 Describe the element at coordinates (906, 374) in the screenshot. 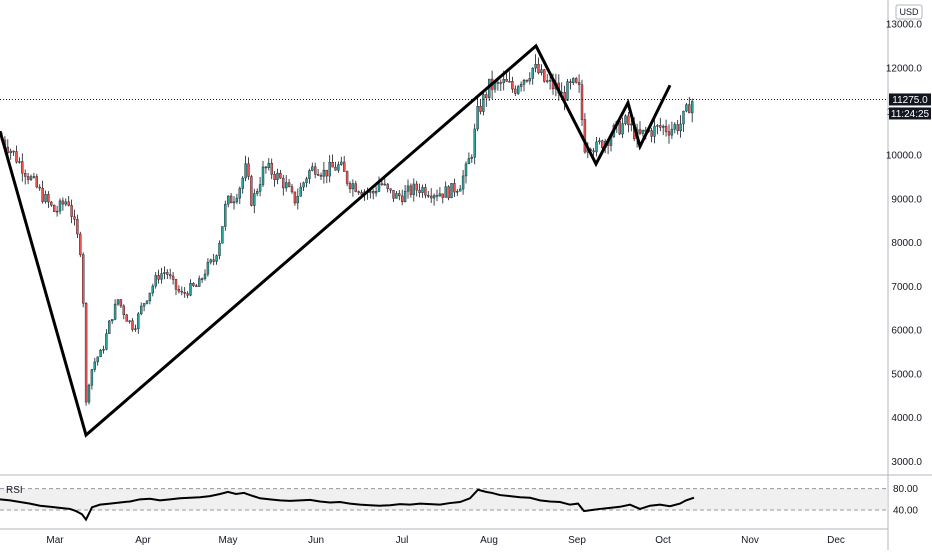

I see `y-tick-label: 5000.0` at that location.